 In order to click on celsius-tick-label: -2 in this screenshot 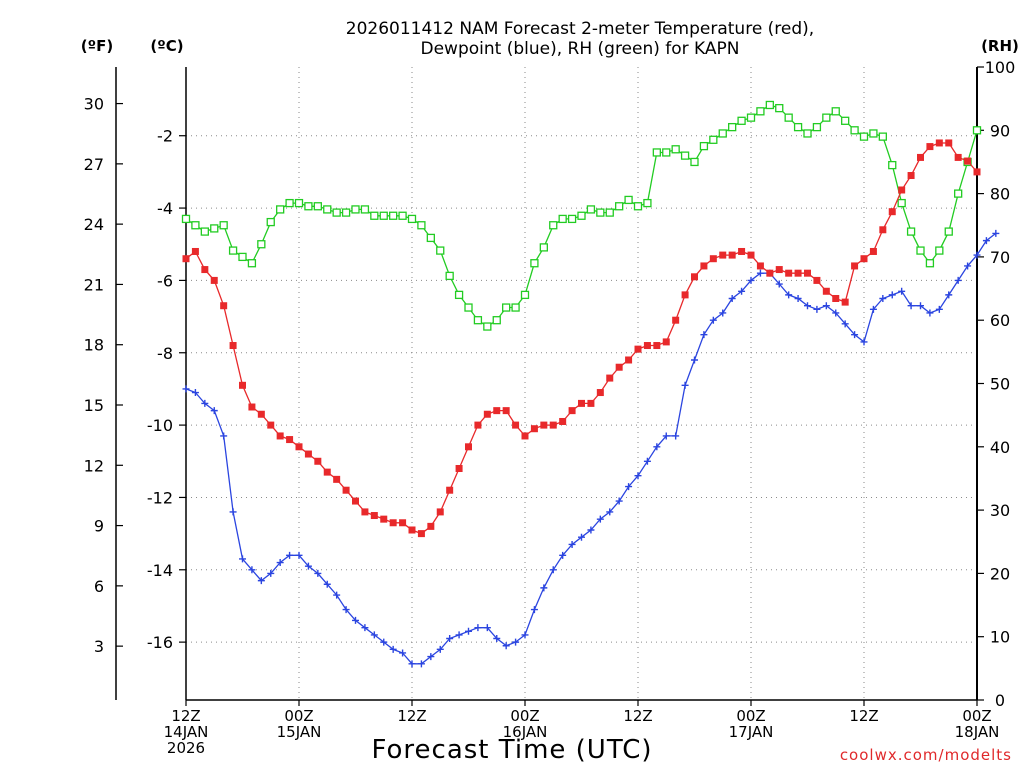, I will do `click(165, 136)`.